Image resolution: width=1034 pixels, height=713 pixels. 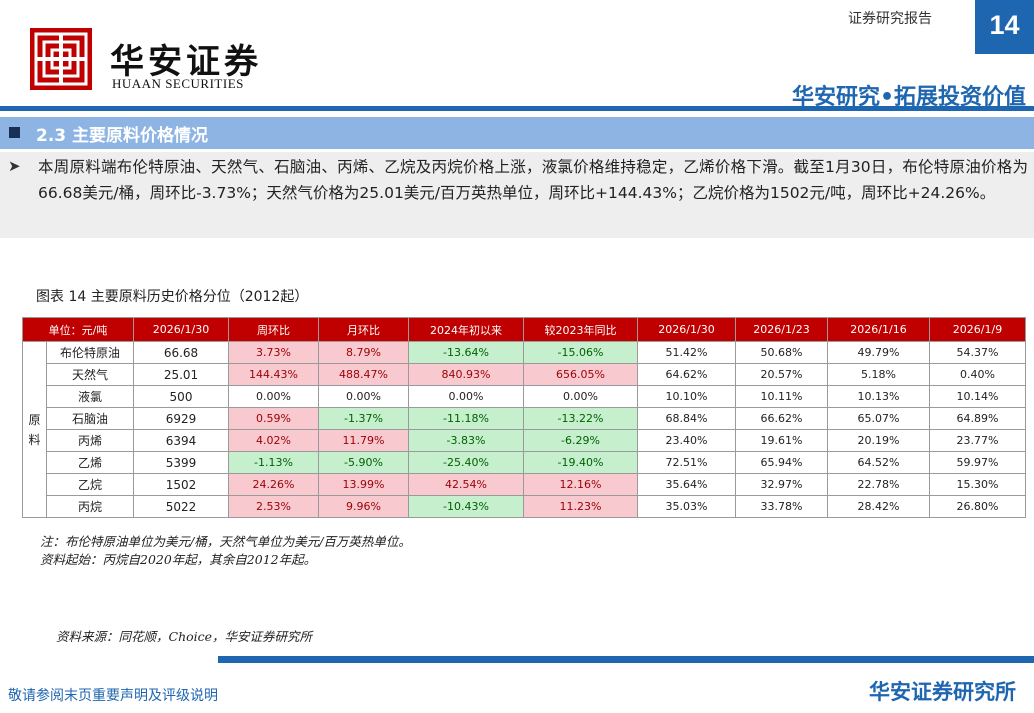 I want to click on header-slogan: 华安研究•拓展投资价值, so click(x=908, y=97).